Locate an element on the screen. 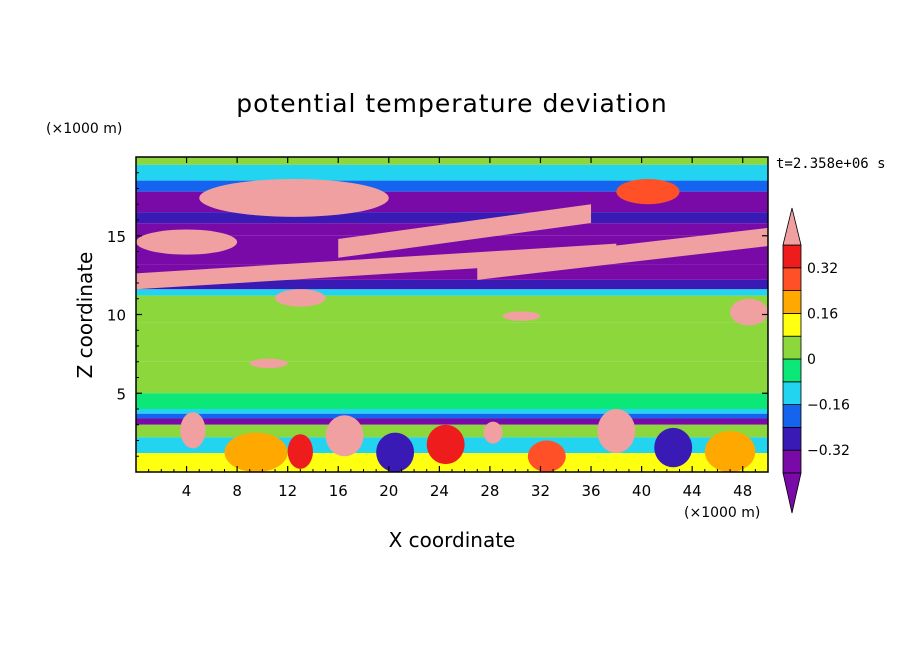  x-tick-label: 20 is located at coordinates (388, 491).